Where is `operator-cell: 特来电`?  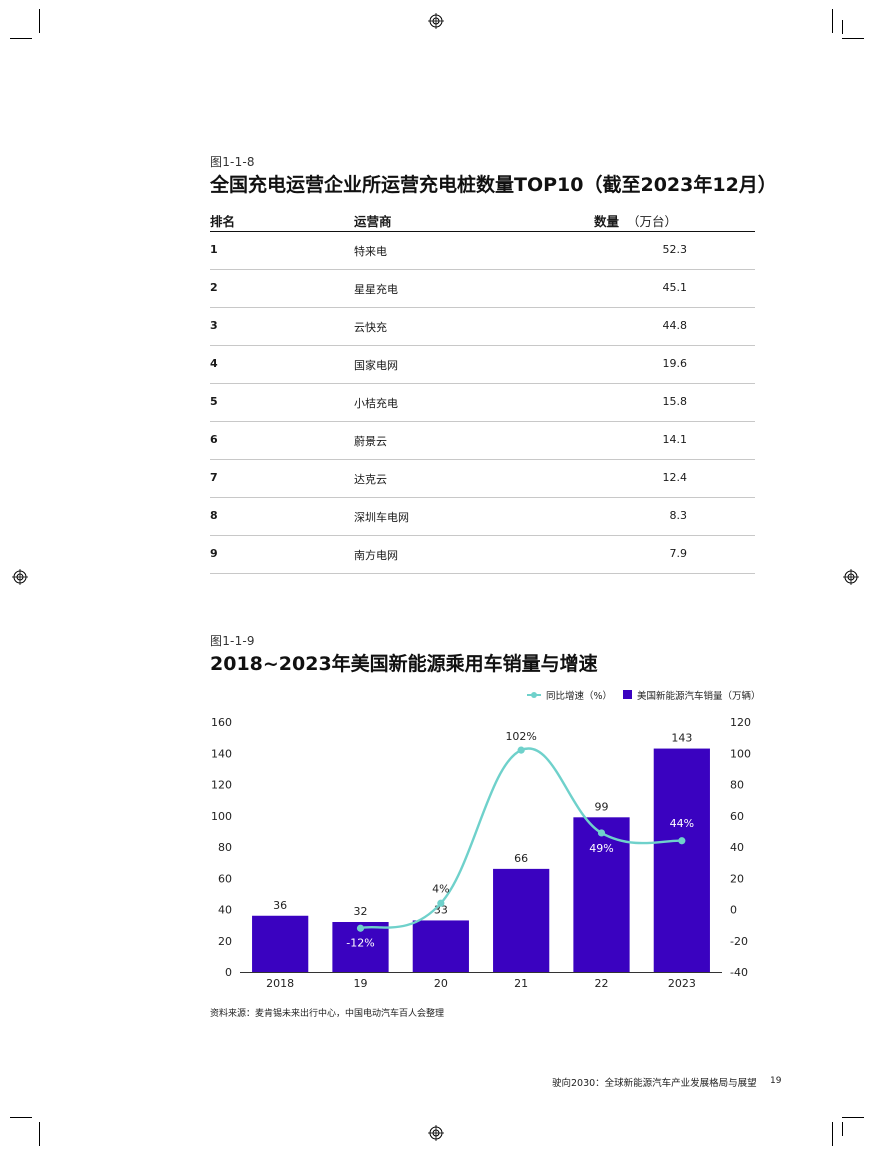
operator-cell: 特来电 is located at coordinates (370, 251).